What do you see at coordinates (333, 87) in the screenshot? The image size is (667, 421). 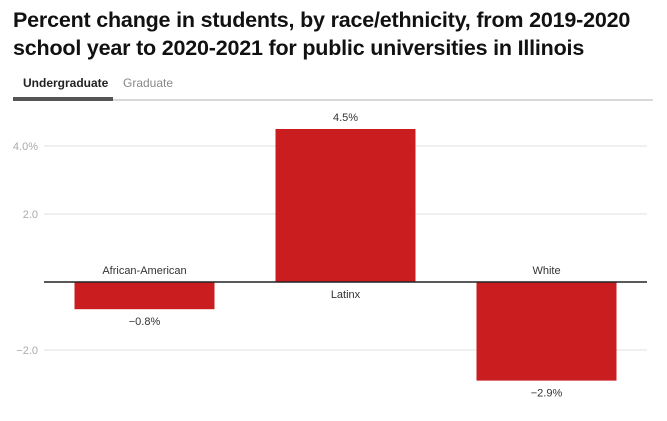 I see `tab-bar: Undergraduate Graduate` at bounding box center [333, 87].